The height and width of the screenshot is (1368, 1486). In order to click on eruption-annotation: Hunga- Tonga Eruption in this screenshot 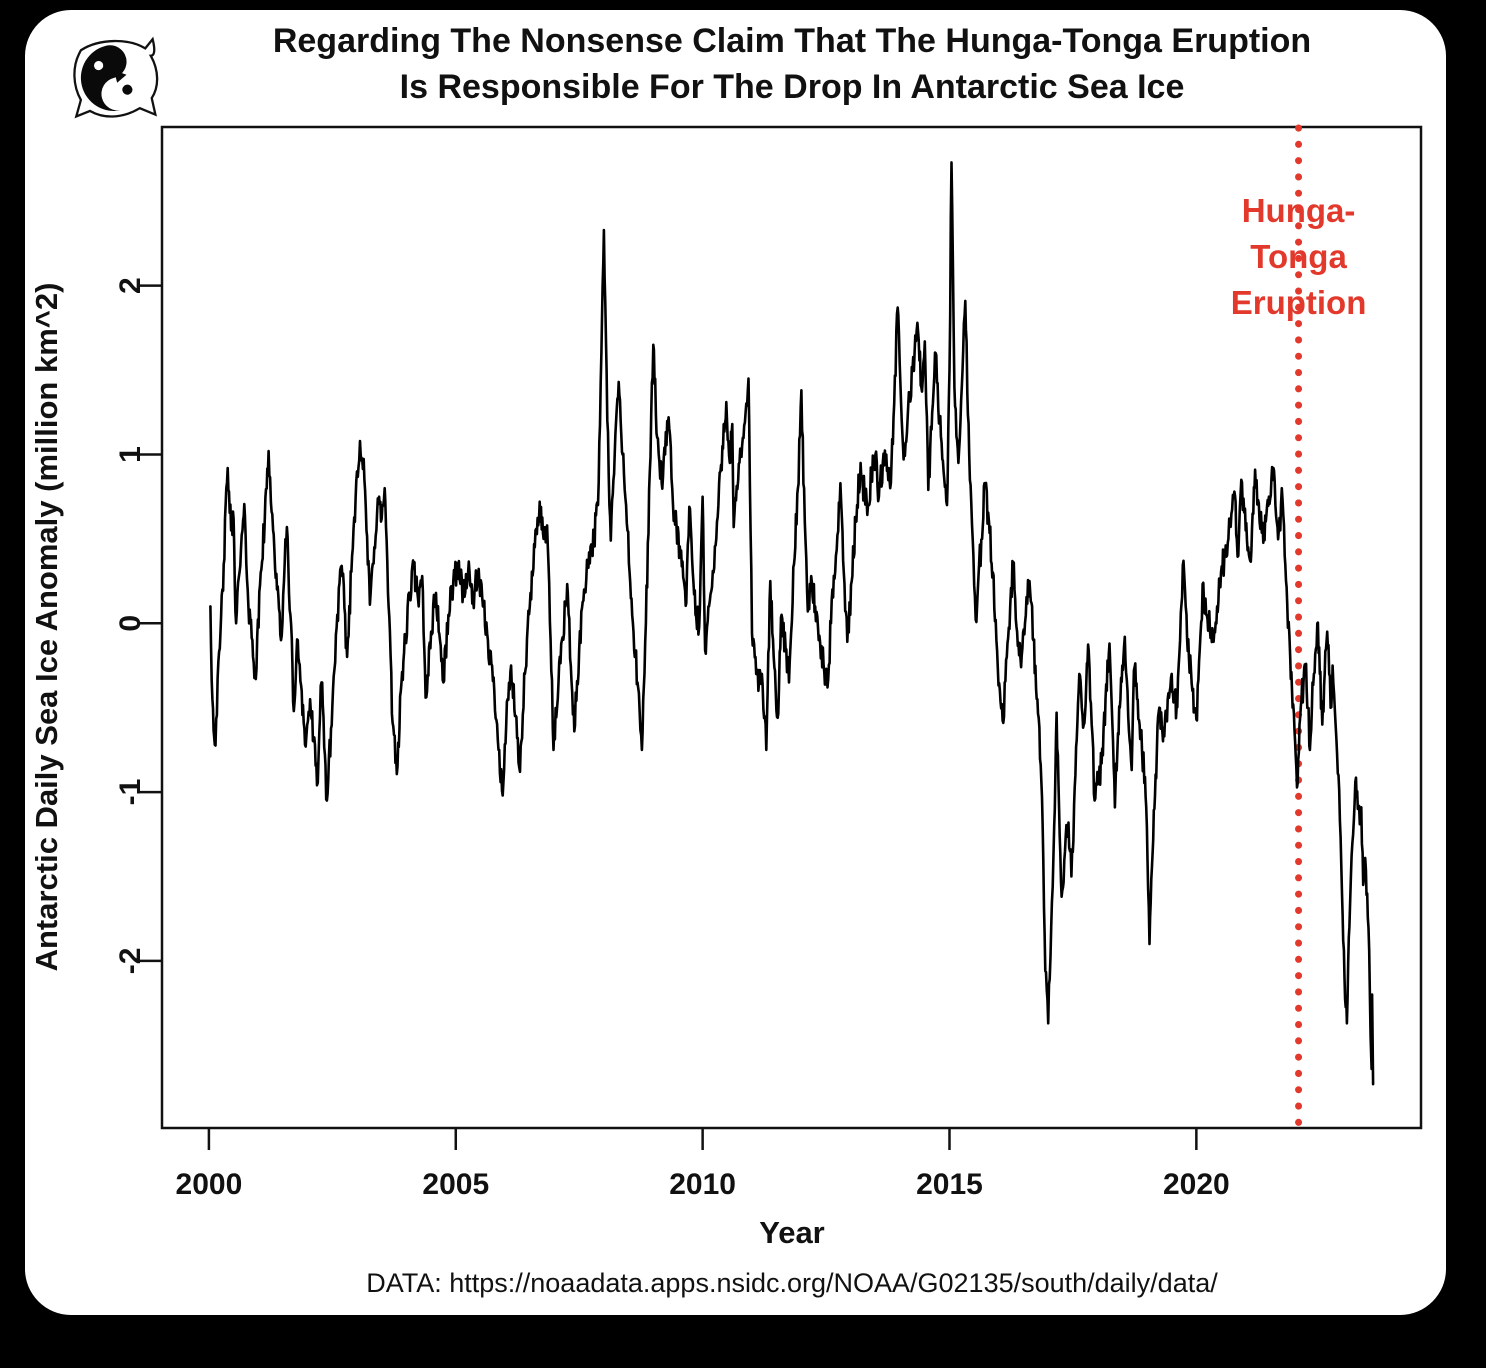, I will do `click(1299, 256)`.